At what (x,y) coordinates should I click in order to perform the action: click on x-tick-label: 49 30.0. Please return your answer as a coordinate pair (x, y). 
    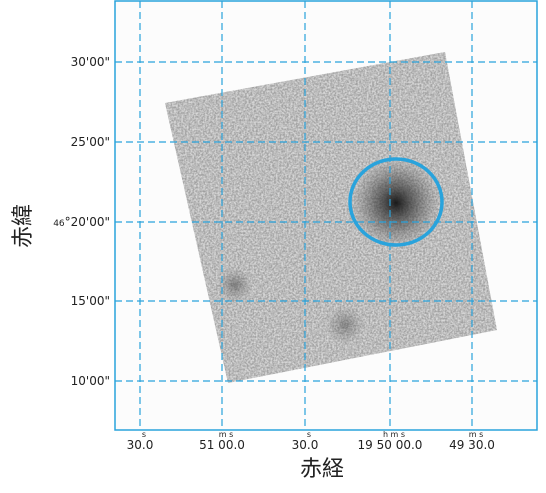
    Looking at the image, I should click on (472, 445).